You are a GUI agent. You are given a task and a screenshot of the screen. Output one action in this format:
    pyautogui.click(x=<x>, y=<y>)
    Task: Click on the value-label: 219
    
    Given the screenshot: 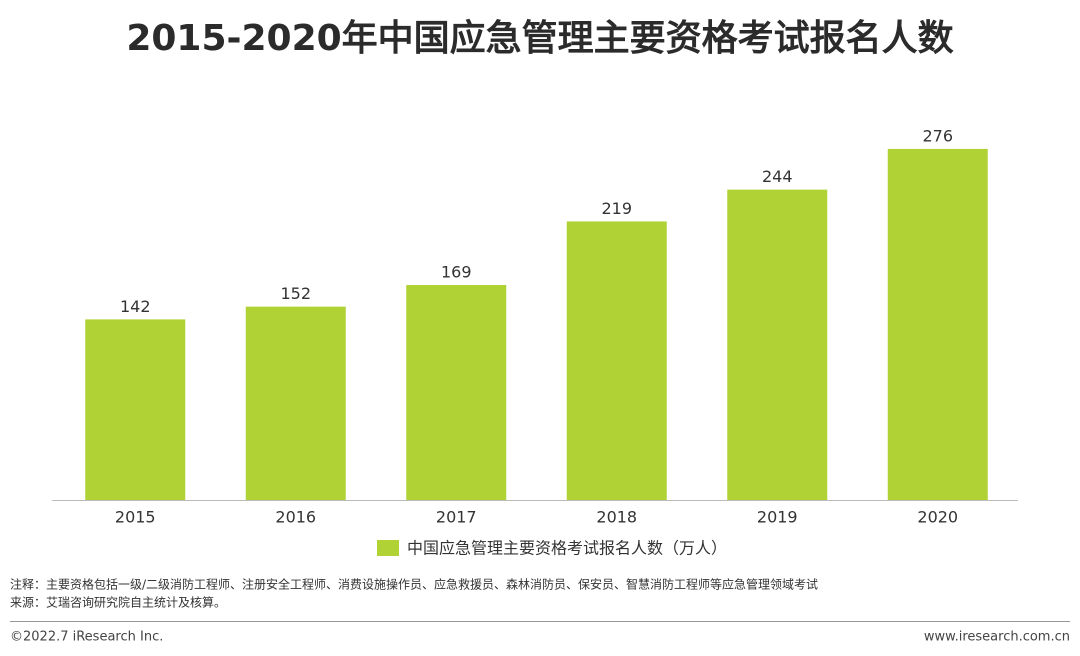 What is the action you would take?
    pyautogui.click(x=616, y=208)
    